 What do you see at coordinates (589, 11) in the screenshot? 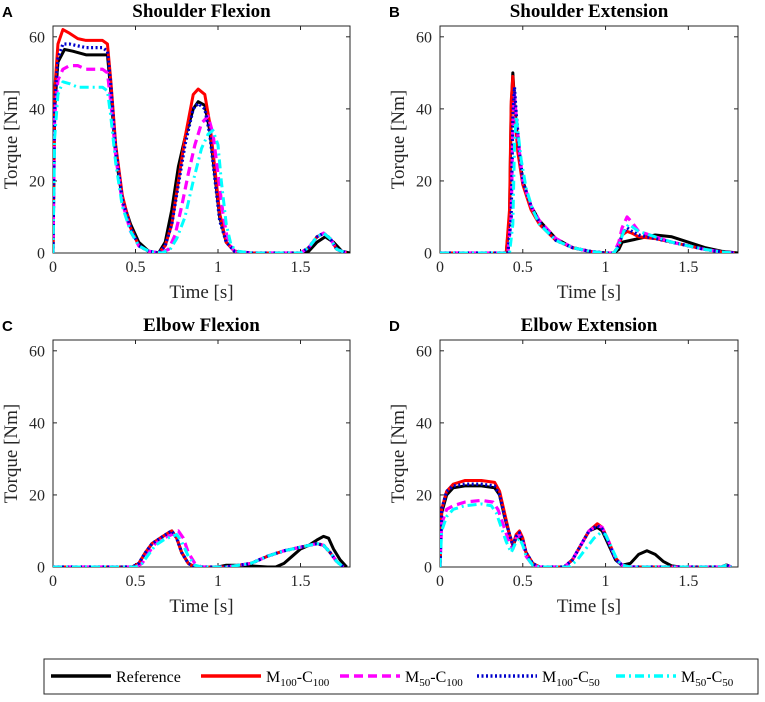
I see `chart-title: Shoulder Extension` at bounding box center [589, 11].